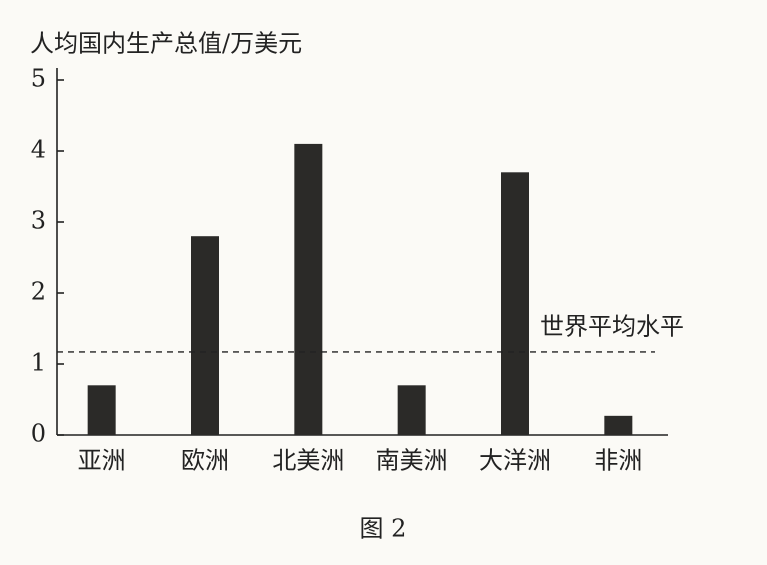 Image resolution: width=767 pixels, height=565 pixels. I want to click on y-tick-label: 5, so click(38, 79).